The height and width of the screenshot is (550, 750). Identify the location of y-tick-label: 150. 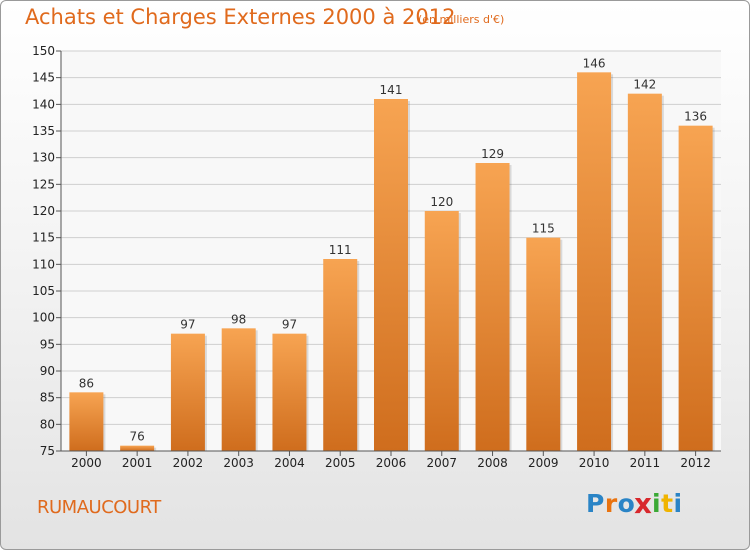
(43, 51).